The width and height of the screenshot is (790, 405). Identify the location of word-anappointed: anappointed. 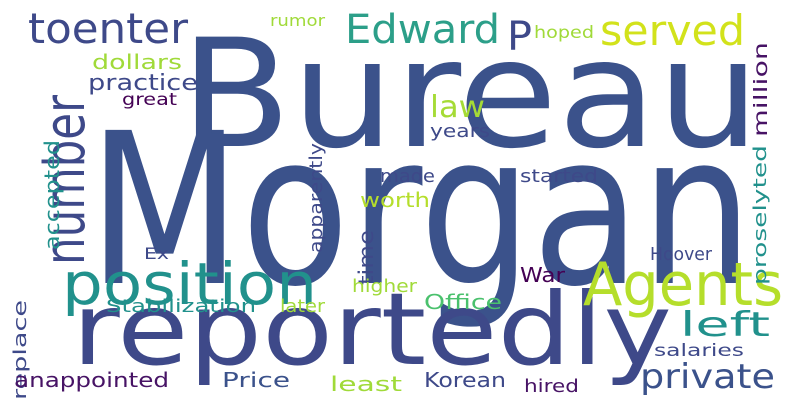
(91, 380).